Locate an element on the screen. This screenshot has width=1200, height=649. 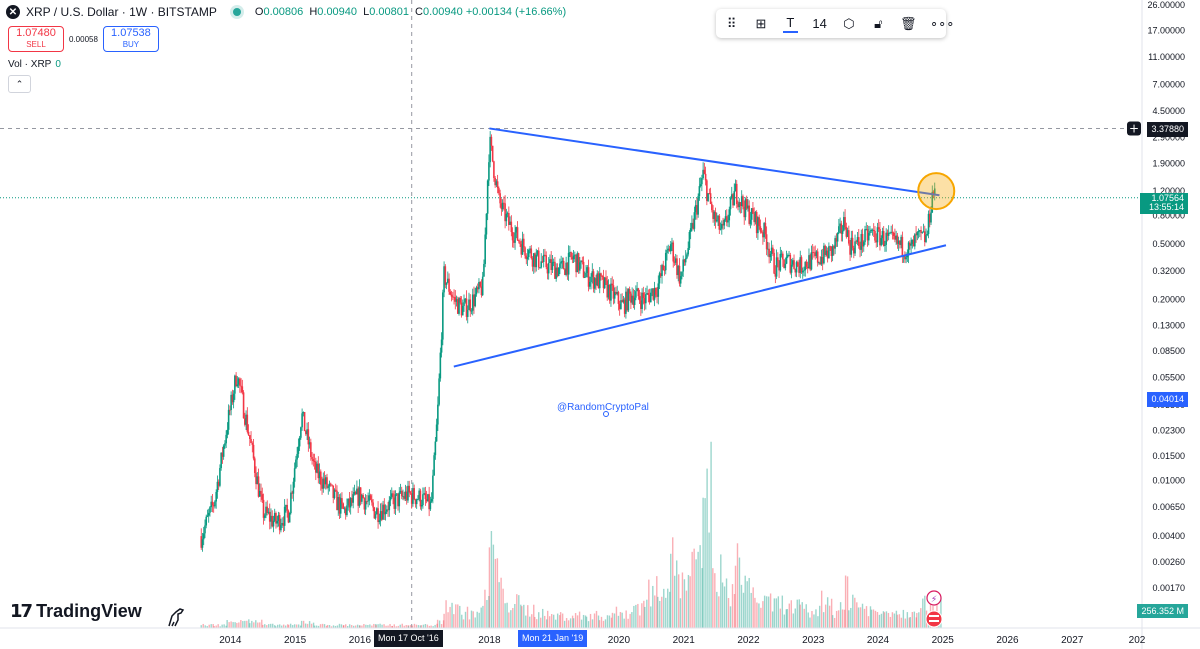
settings-icon: ⬡ is located at coordinates (849, 23).